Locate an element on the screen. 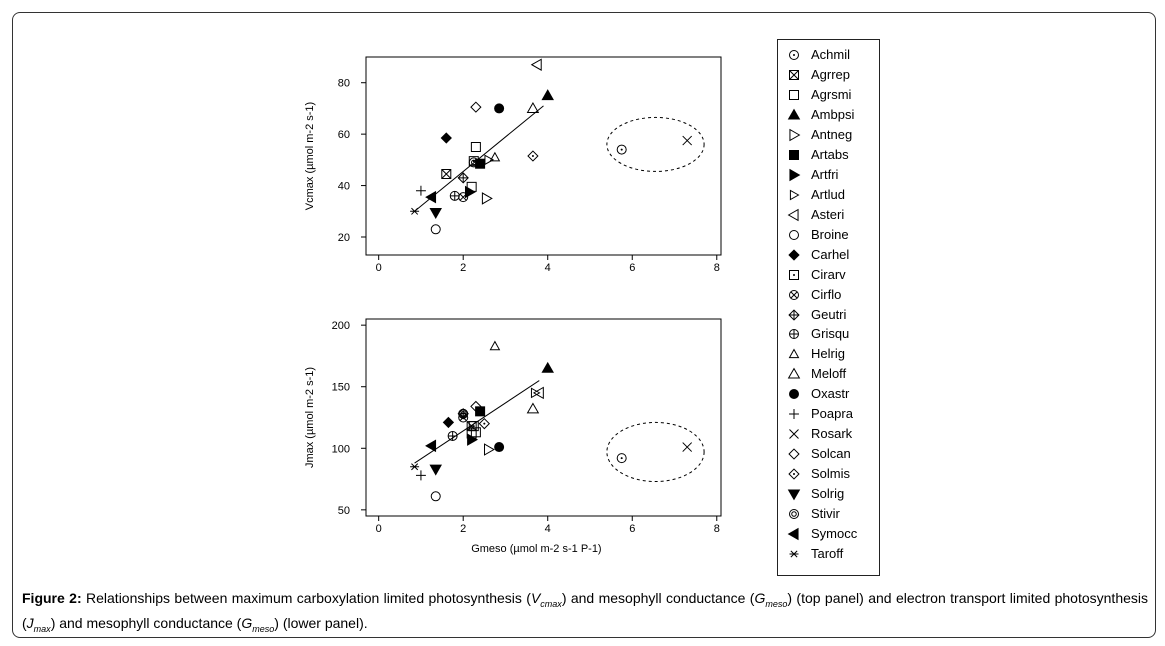  legend-label: Artabs is located at coordinates (830, 154).